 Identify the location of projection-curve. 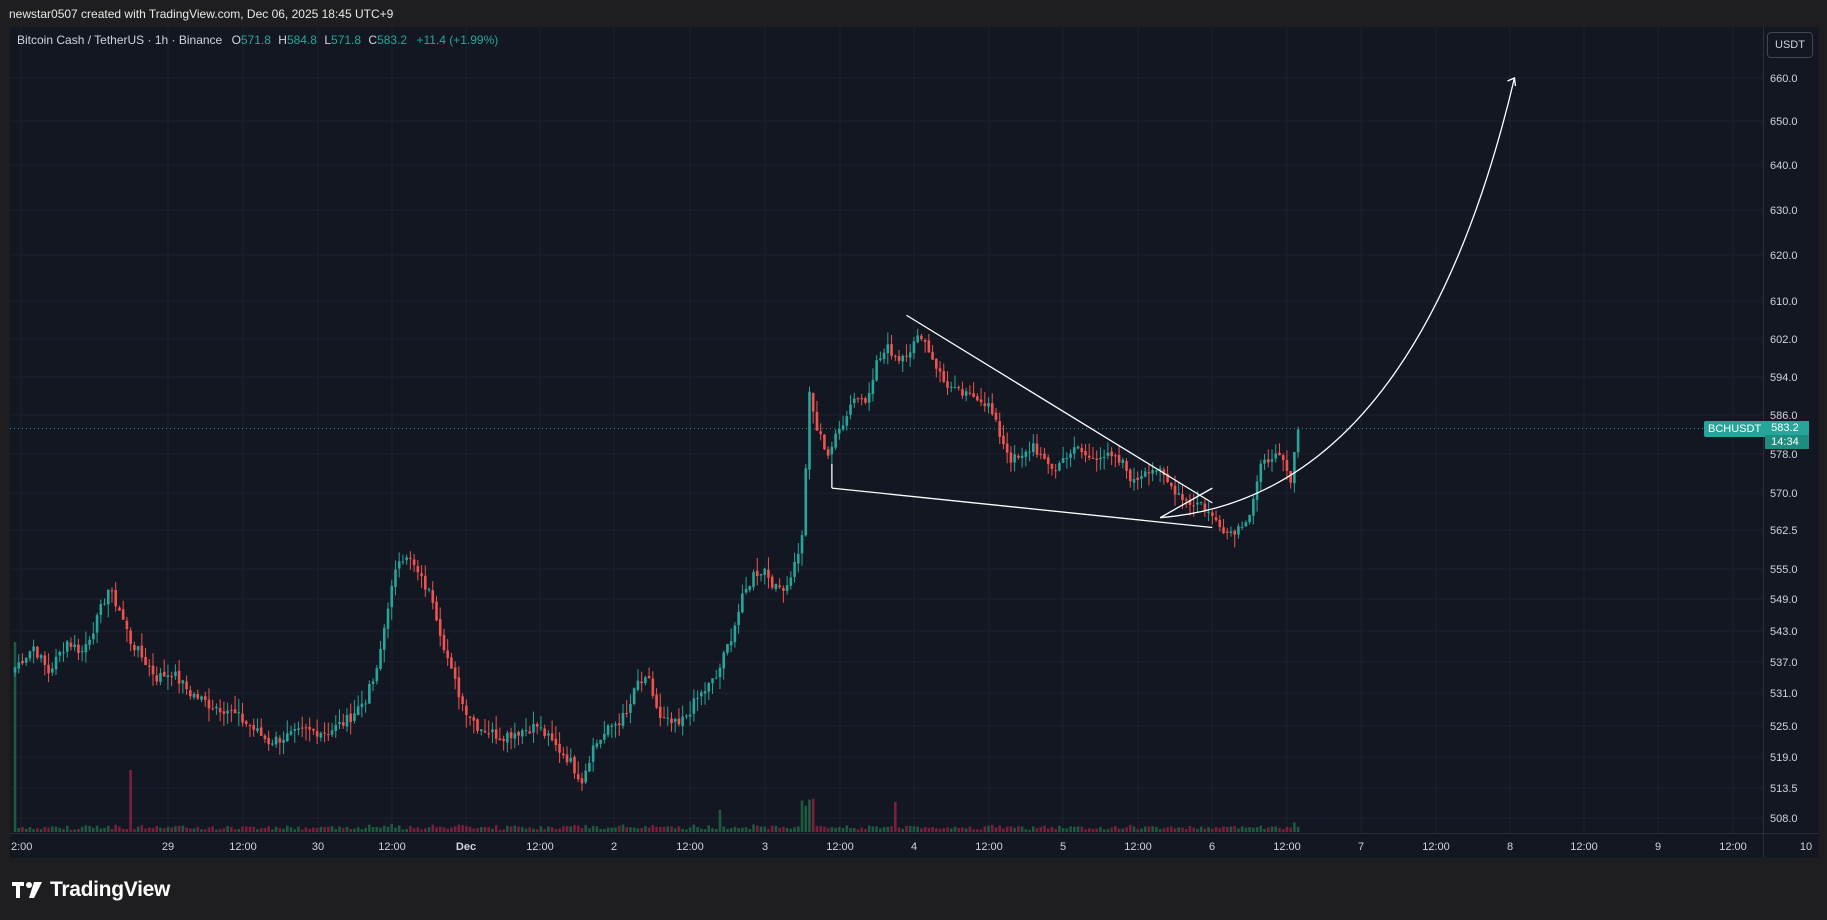
(1338, 298).